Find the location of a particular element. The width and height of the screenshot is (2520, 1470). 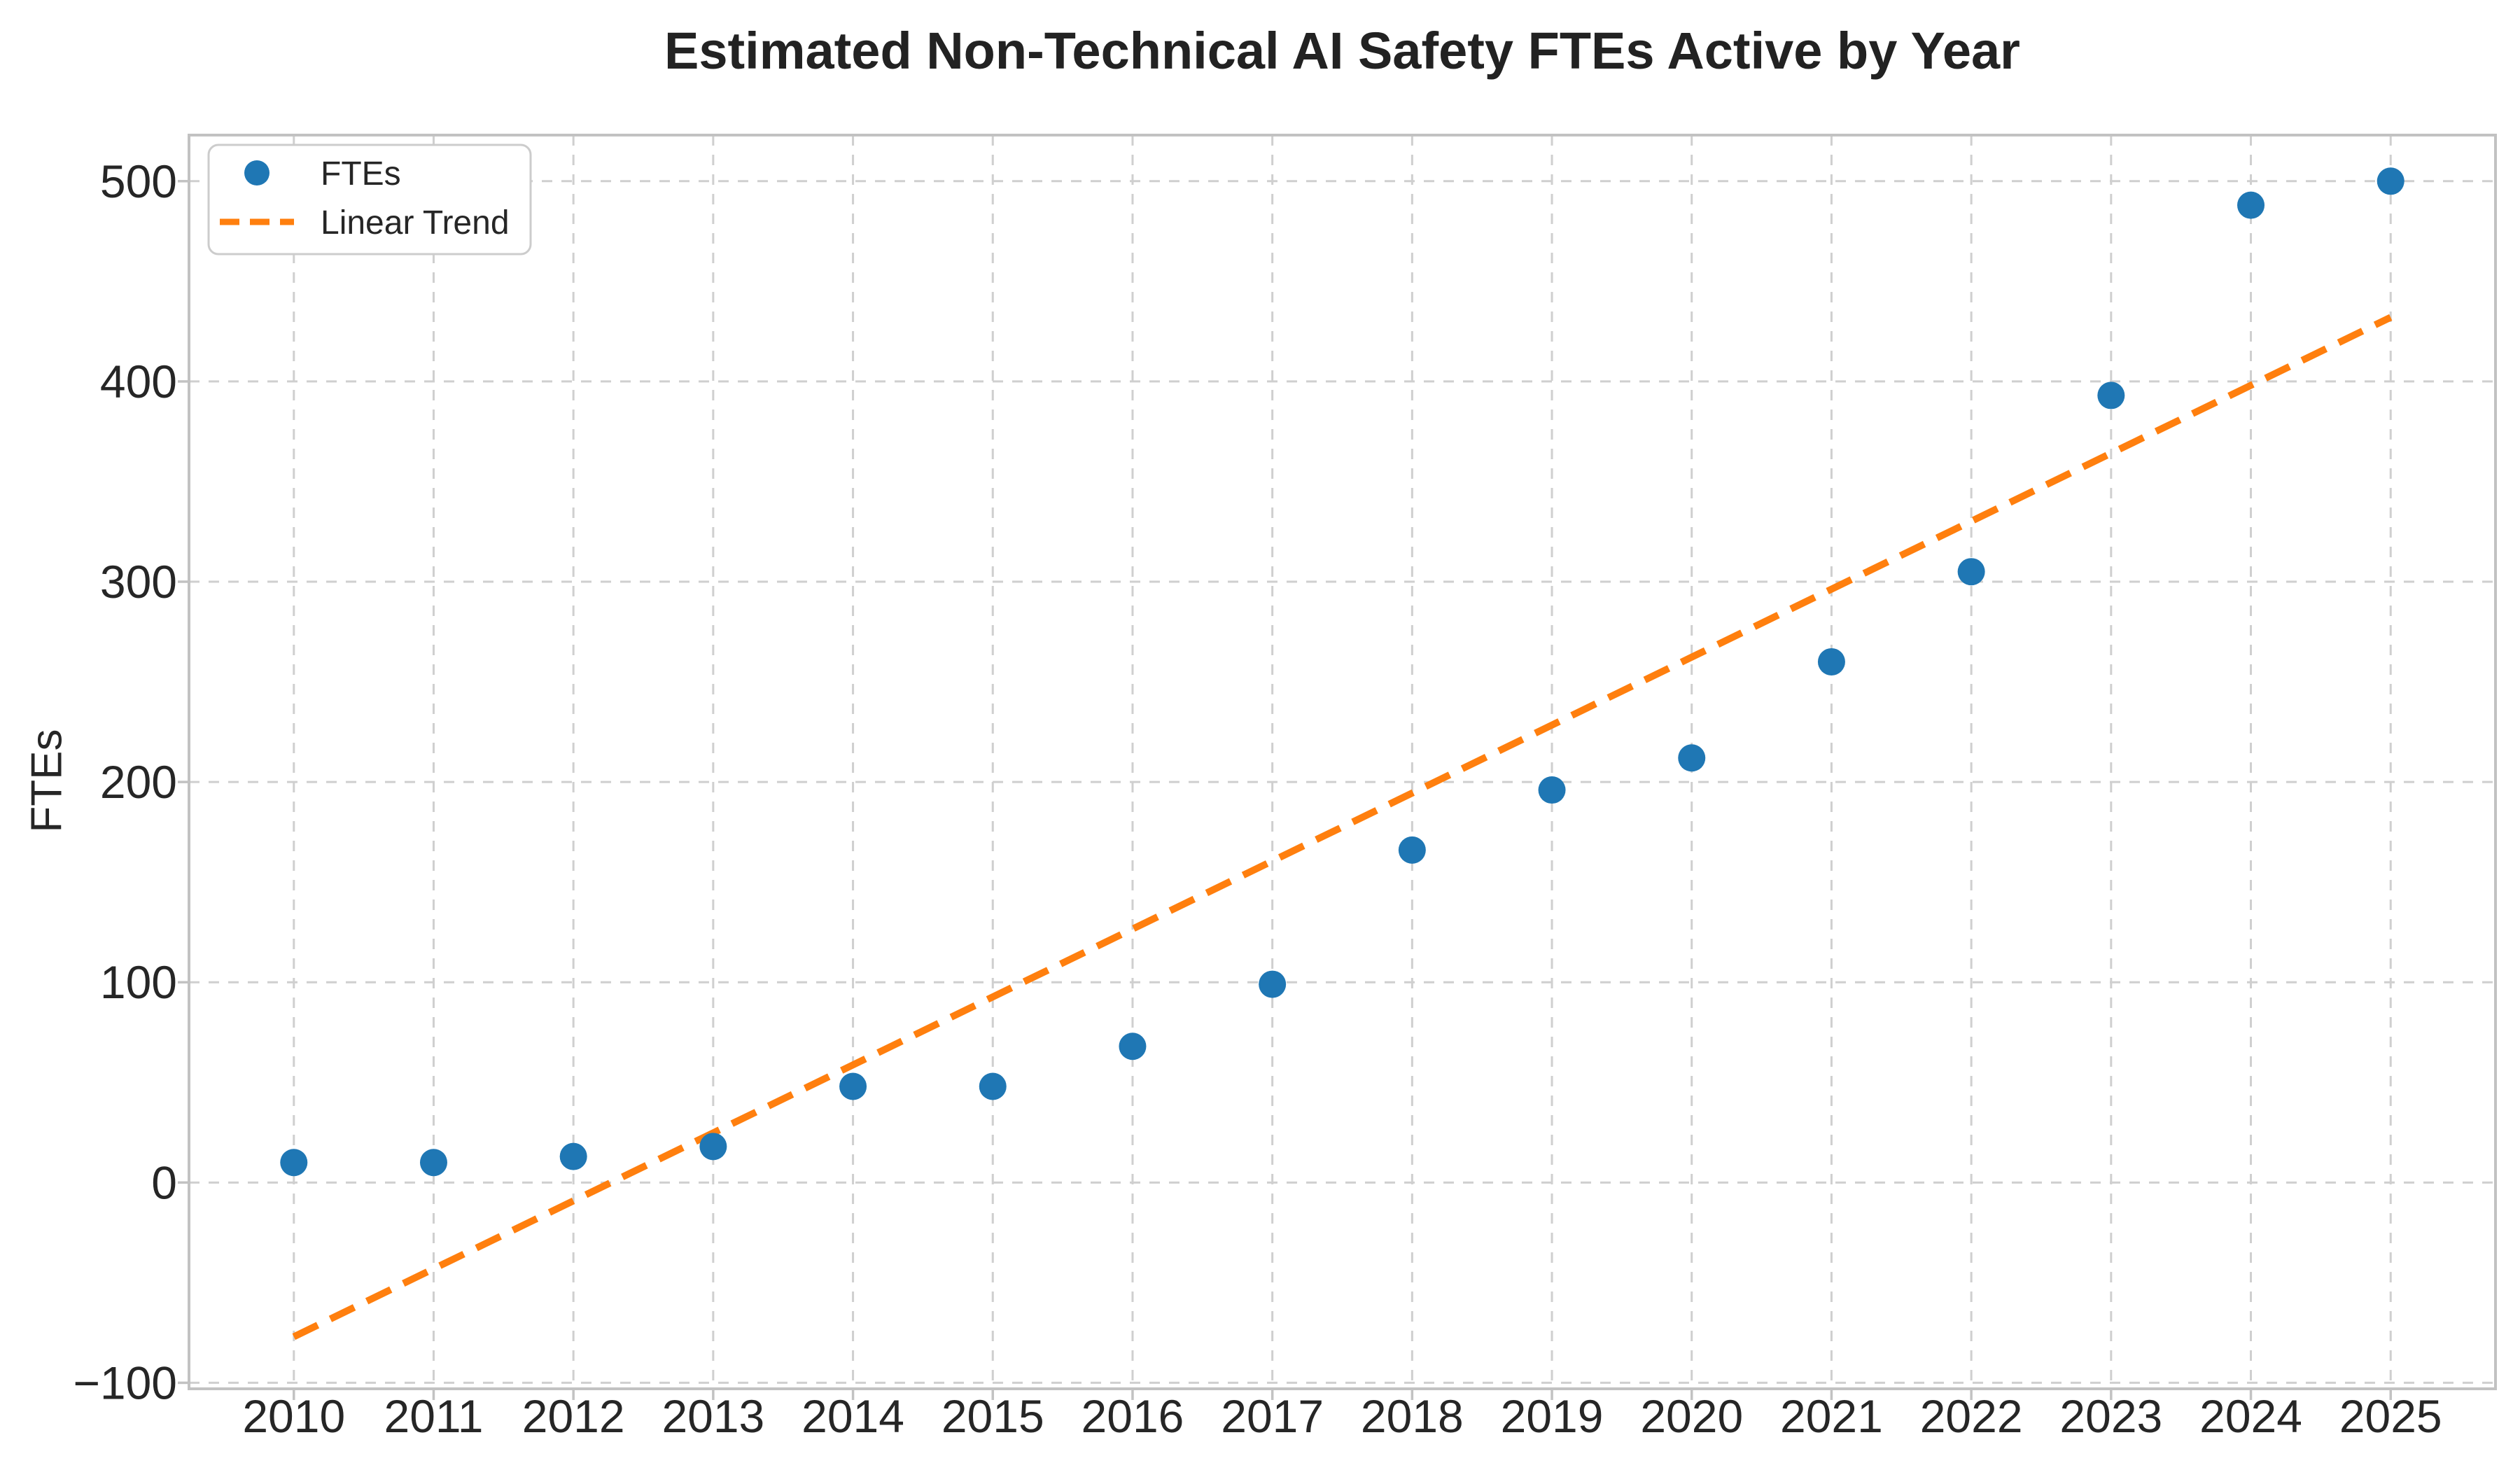

y-tick-label: 400 is located at coordinates (138, 381).